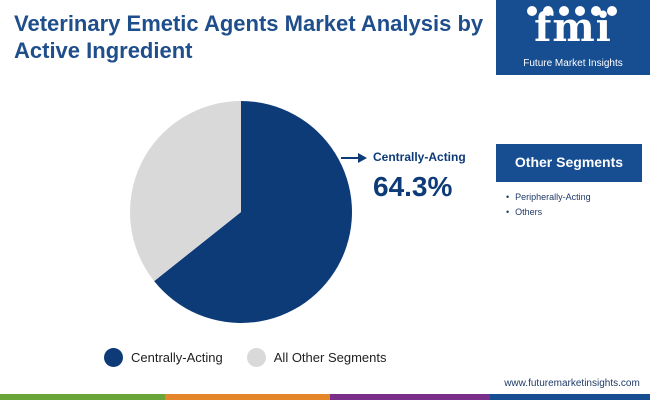 The image size is (650, 400). What do you see at coordinates (548, 212) in the screenshot?
I see `list-item: Others` at bounding box center [548, 212].